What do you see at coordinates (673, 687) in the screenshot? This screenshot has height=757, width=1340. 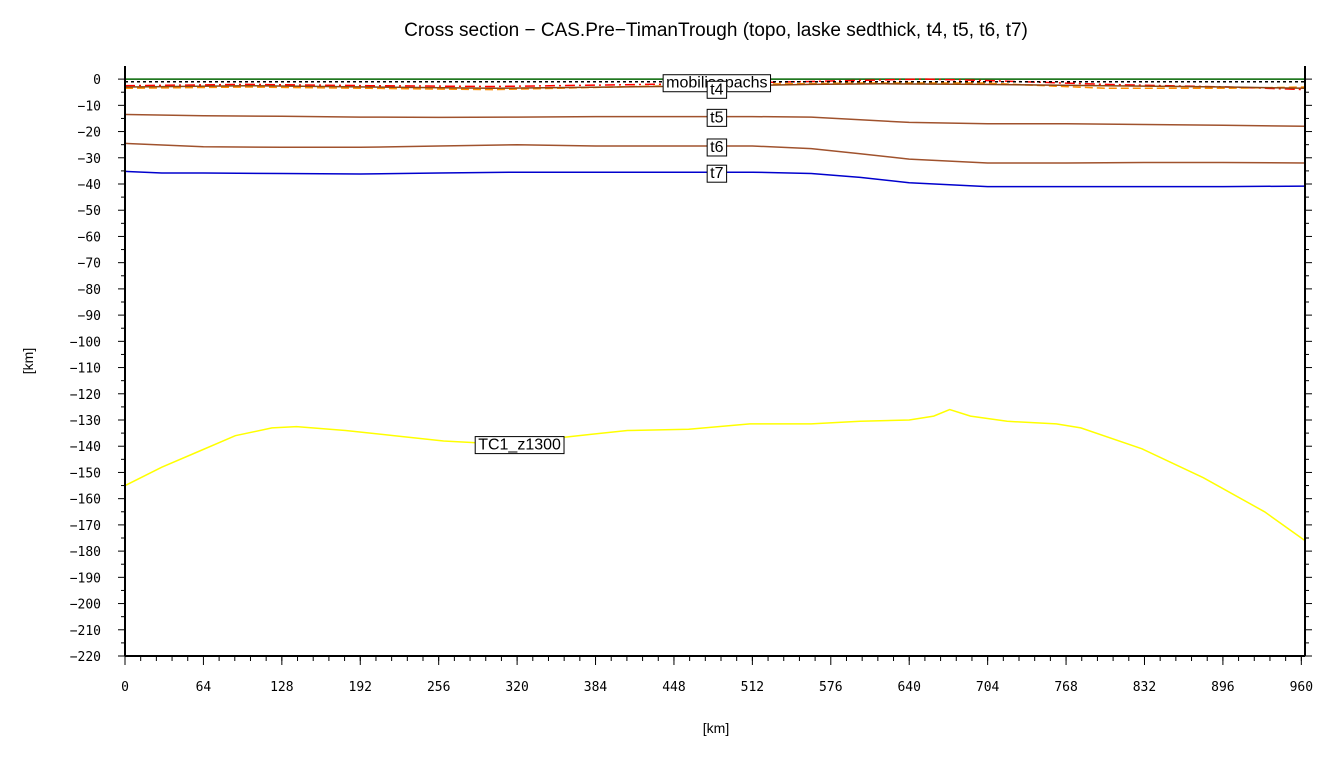 I see `x-tick-label: 448` at bounding box center [673, 687].